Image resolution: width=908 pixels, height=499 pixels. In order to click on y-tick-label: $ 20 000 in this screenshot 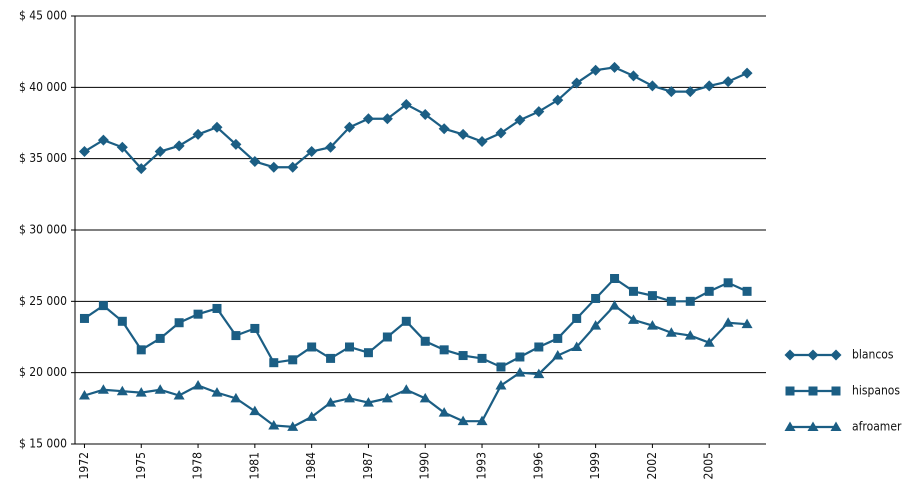, I will do `click(43, 372)`.